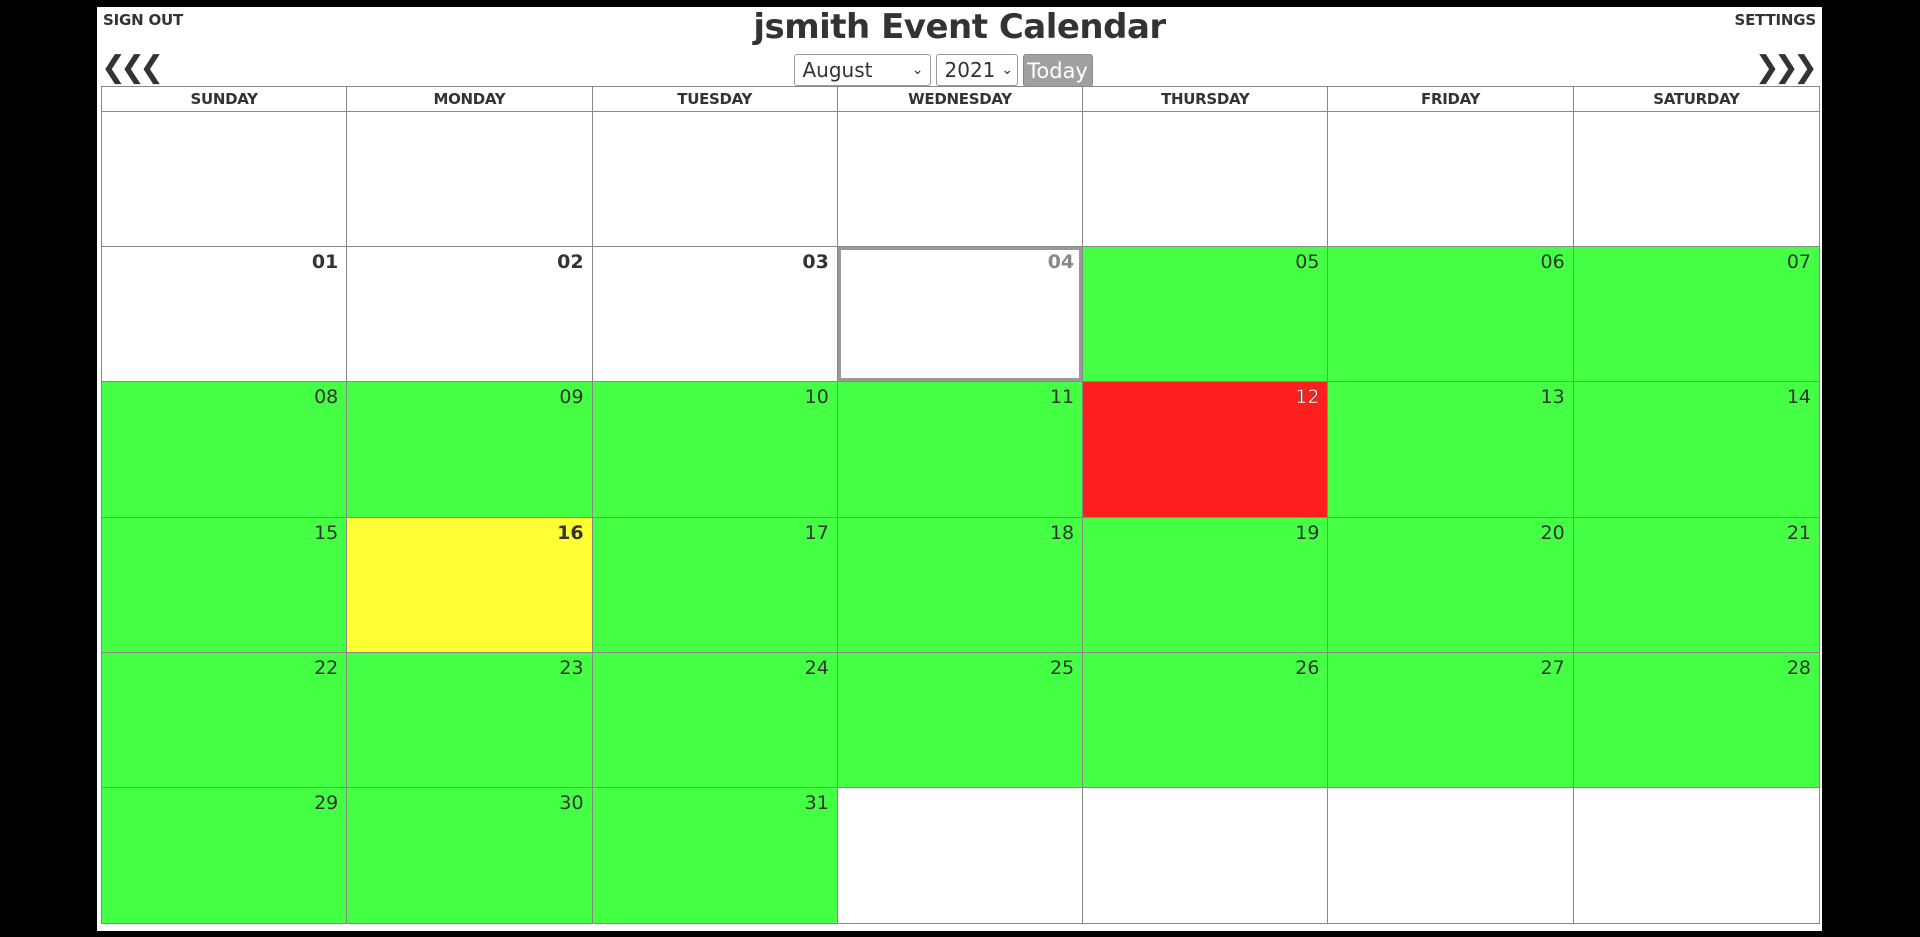 Image resolution: width=1920 pixels, height=937 pixels. What do you see at coordinates (571, 802) in the screenshot?
I see `day-number: 30` at bounding box center [571, 802].